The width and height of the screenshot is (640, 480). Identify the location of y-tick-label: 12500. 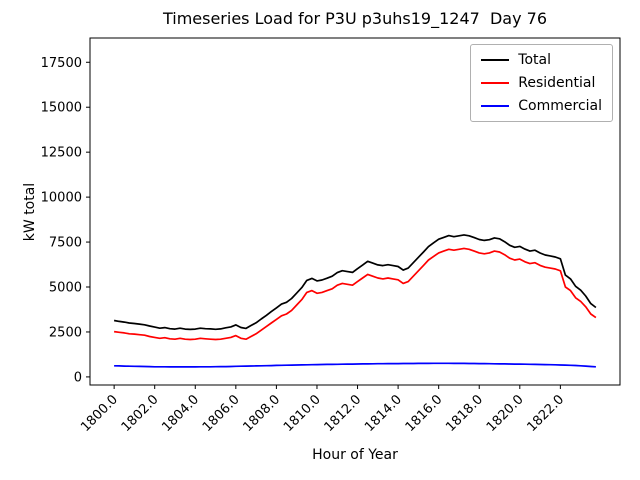
(61, 153).